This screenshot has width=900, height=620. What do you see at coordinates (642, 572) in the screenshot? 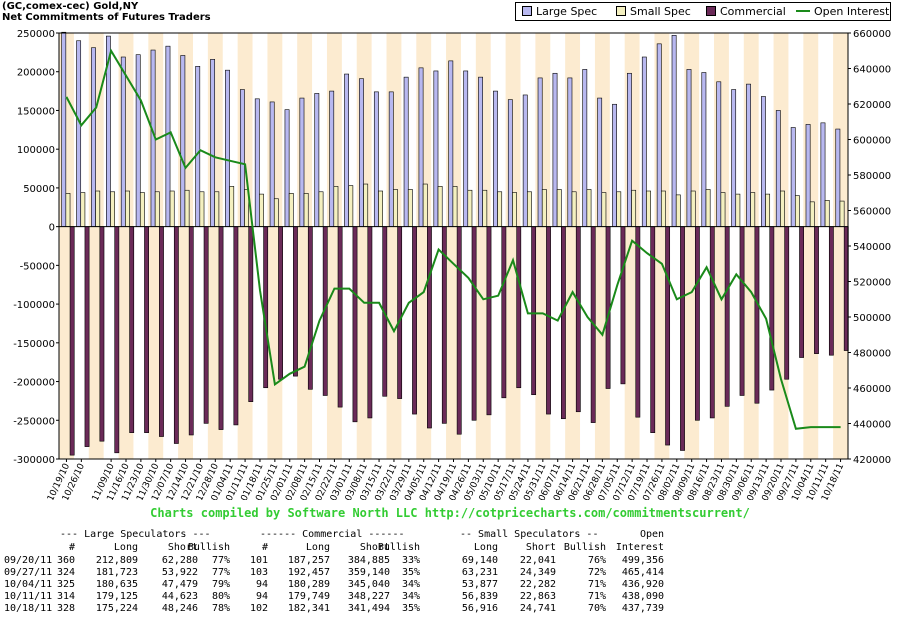
I see `table-cell: 465,414` at bounding box center [642, 572].